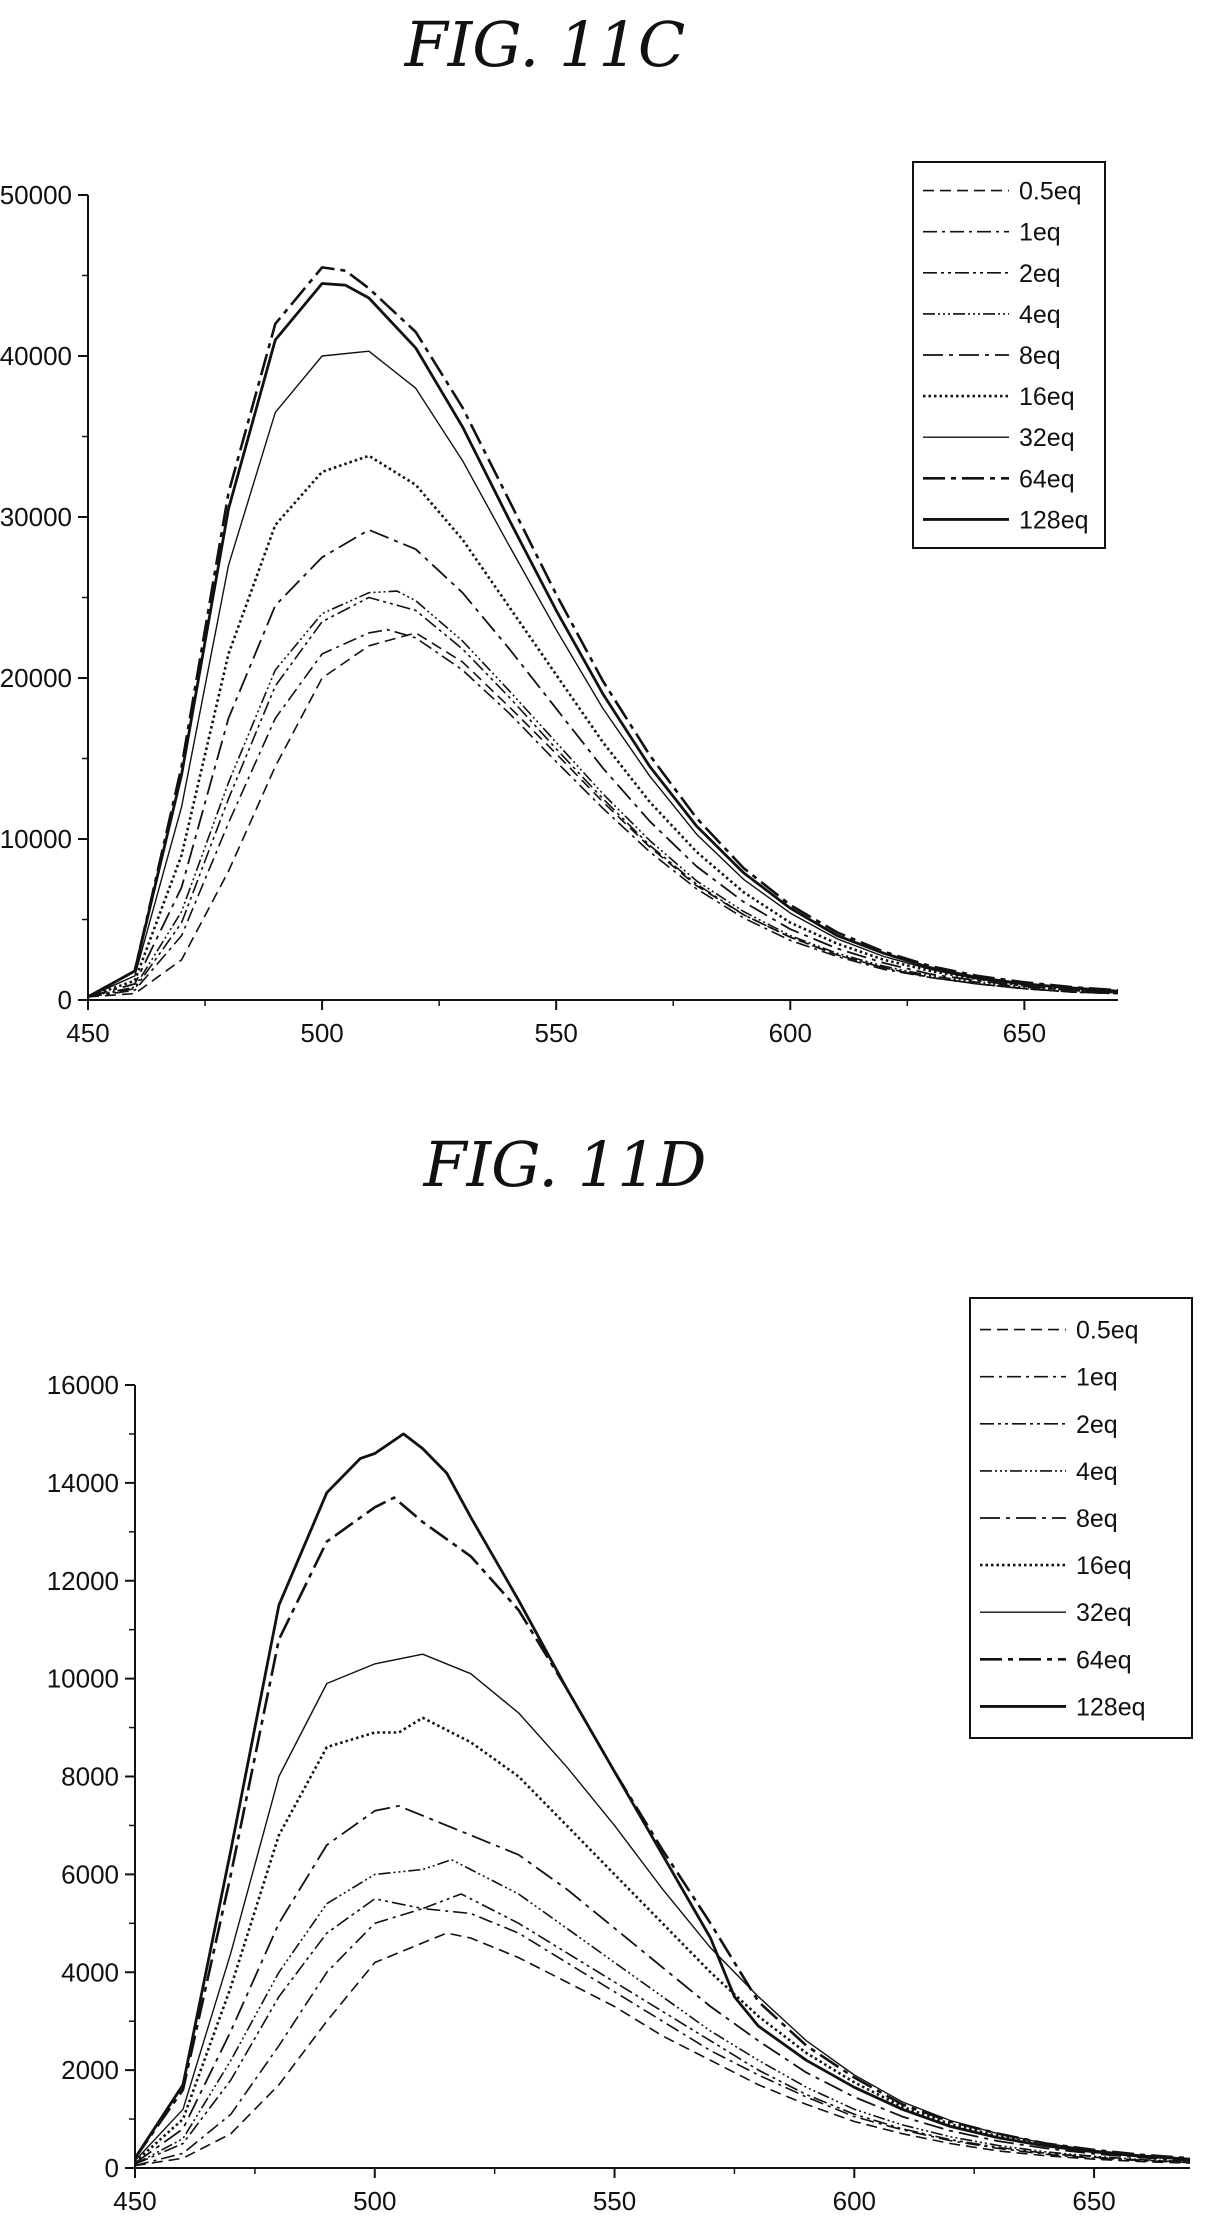 This screenshot has width=1210, height=2220. I want to click on series-line-0.5eq, so click(662, 2049).